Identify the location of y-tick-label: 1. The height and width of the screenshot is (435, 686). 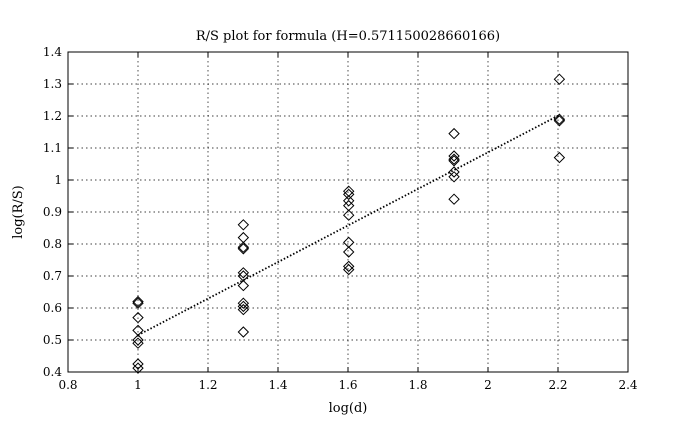
(58, 180).